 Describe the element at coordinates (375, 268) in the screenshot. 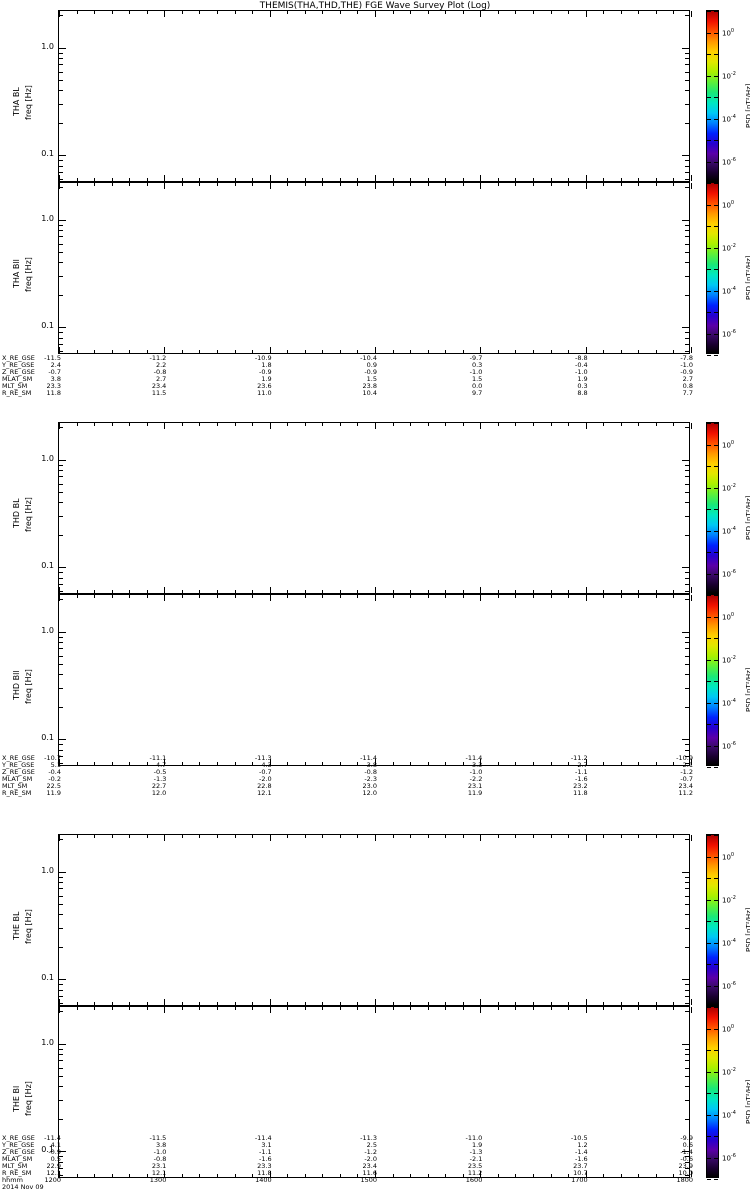

I see `spectrogram-panel-tha-bll` at that location.